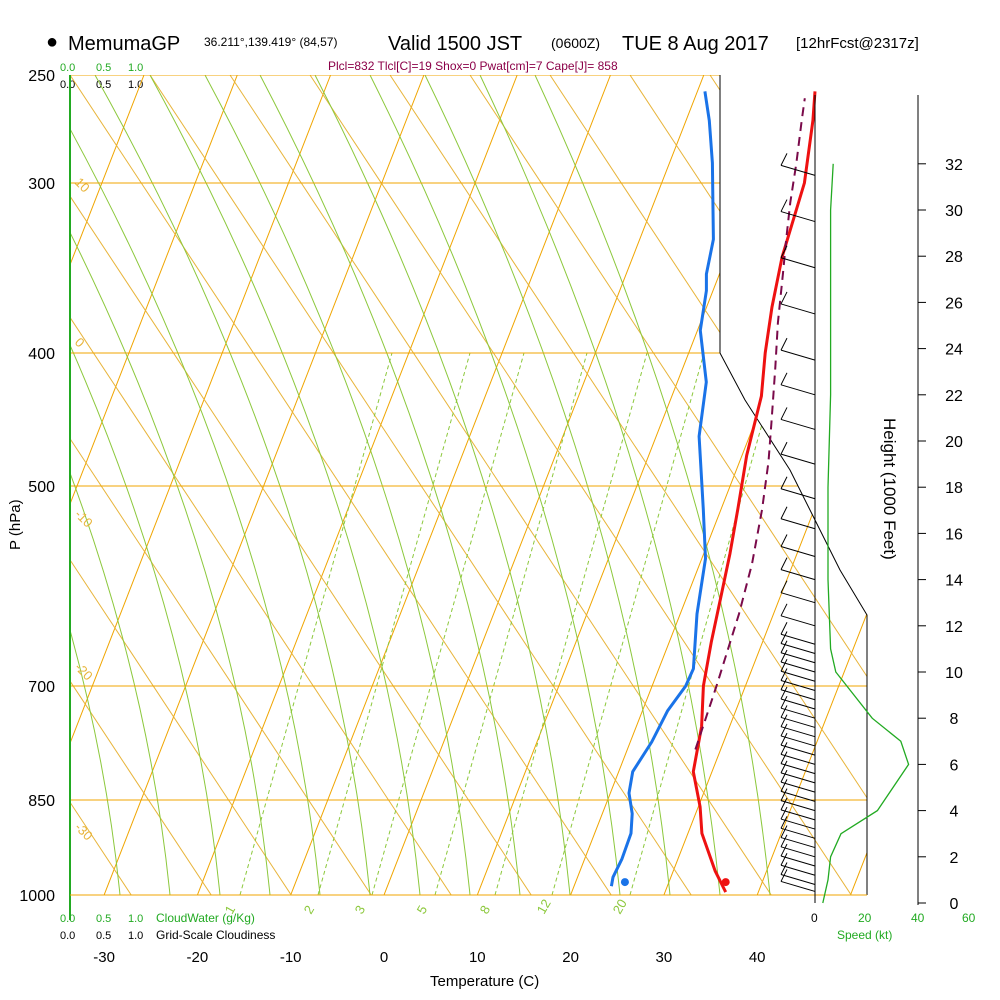 The image size is (1000, 1000). What do you see at coordinates (954, 165) in the screenshot?
I see `height-tick-label: 32` at bounding box center [954, 165].